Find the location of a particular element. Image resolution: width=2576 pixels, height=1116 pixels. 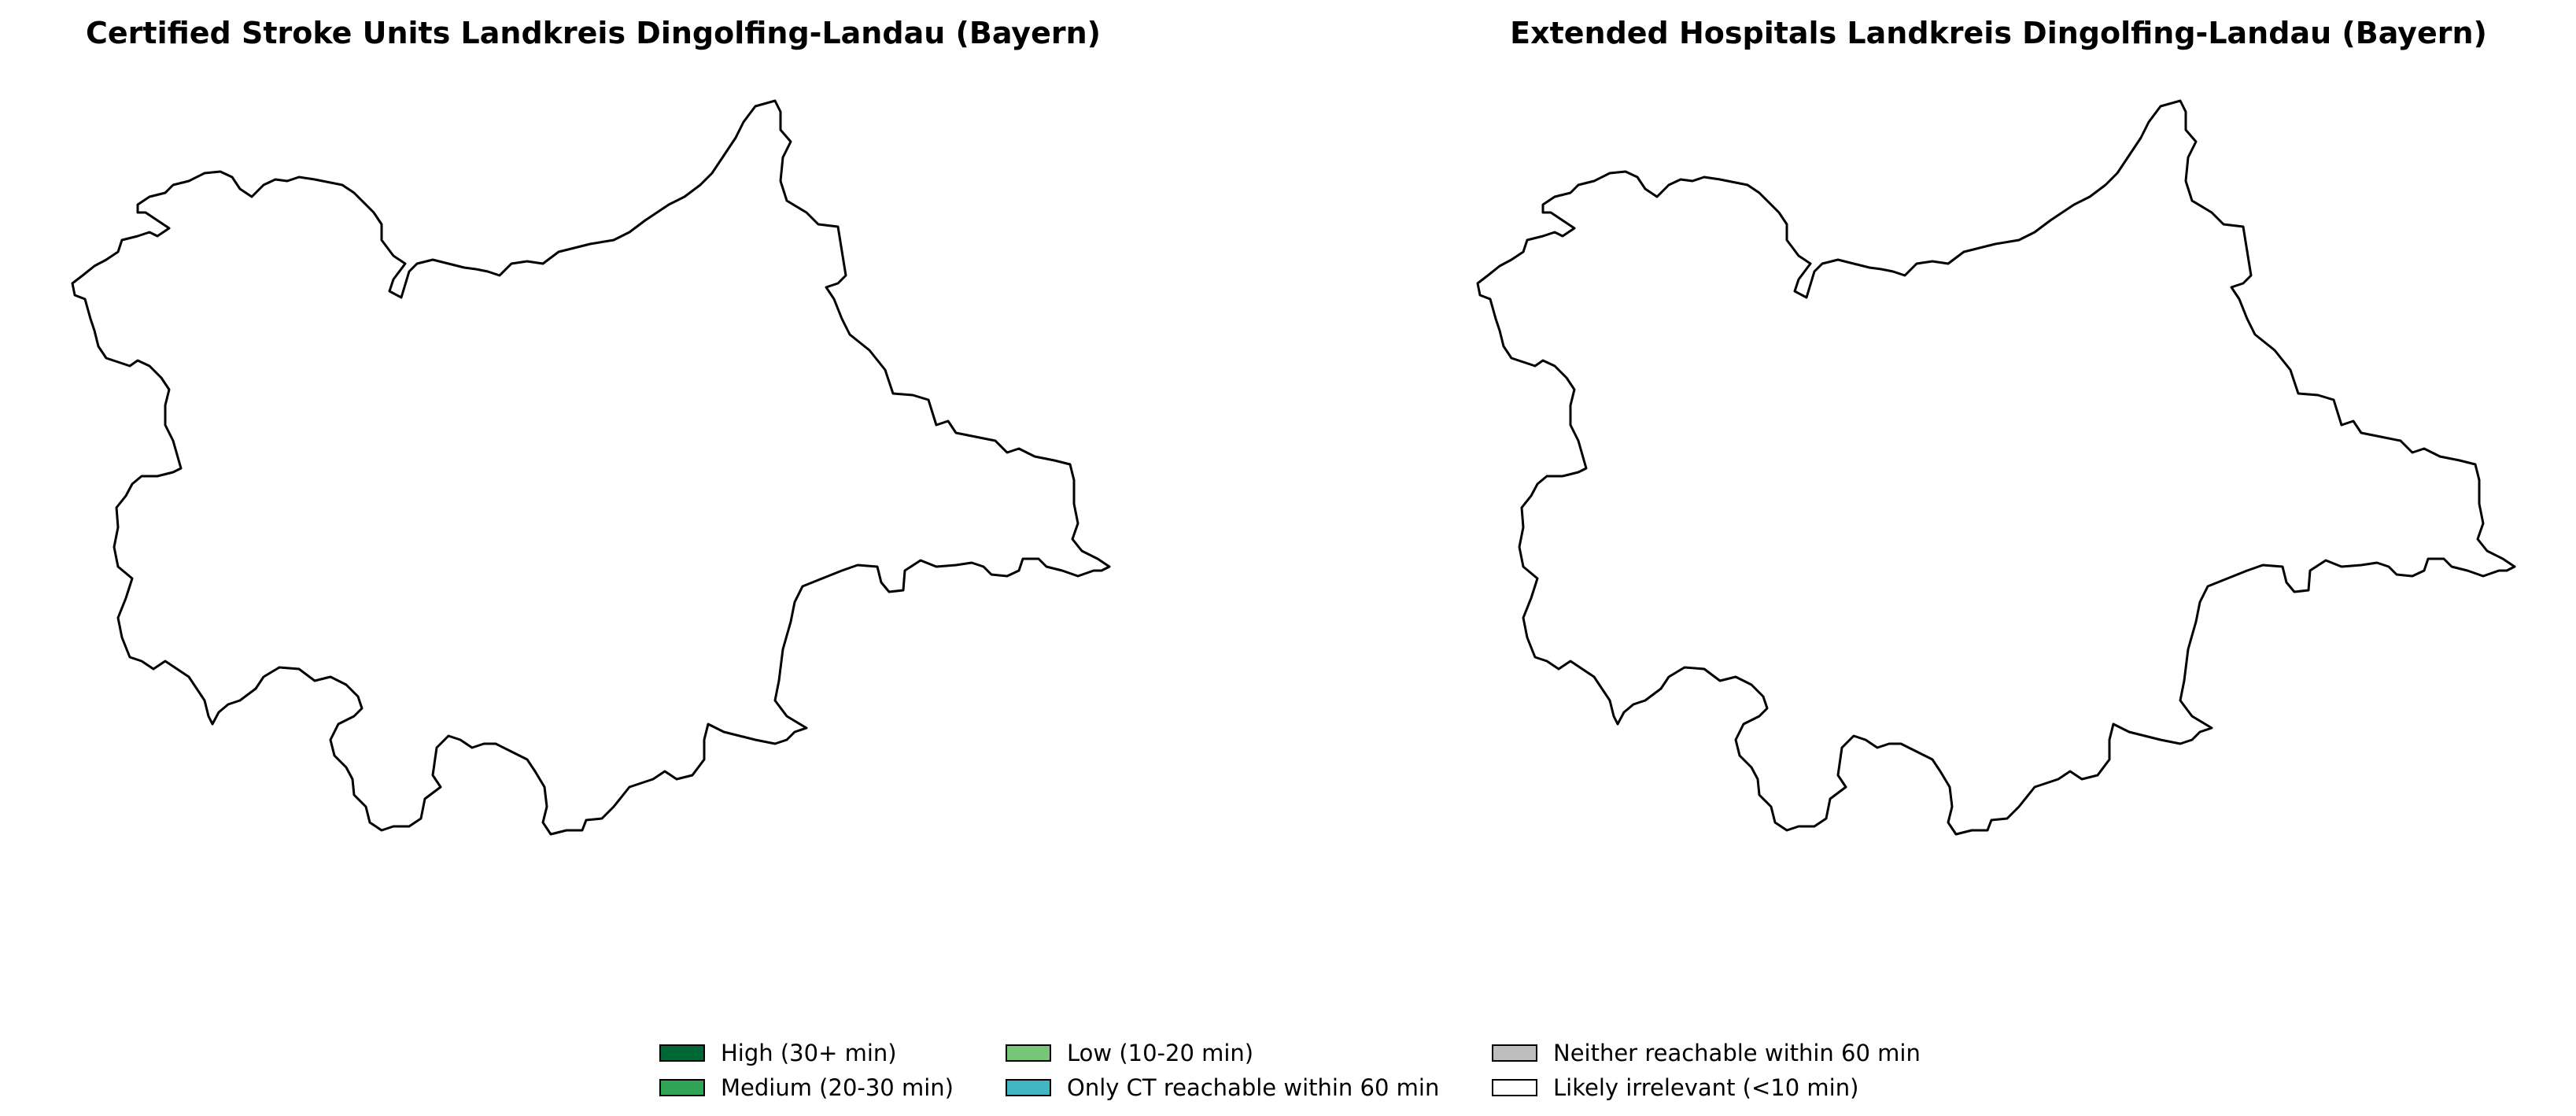

legend-item-only-ct: Only CT reachable within 60 min is located at coordinates (1223, 1087).